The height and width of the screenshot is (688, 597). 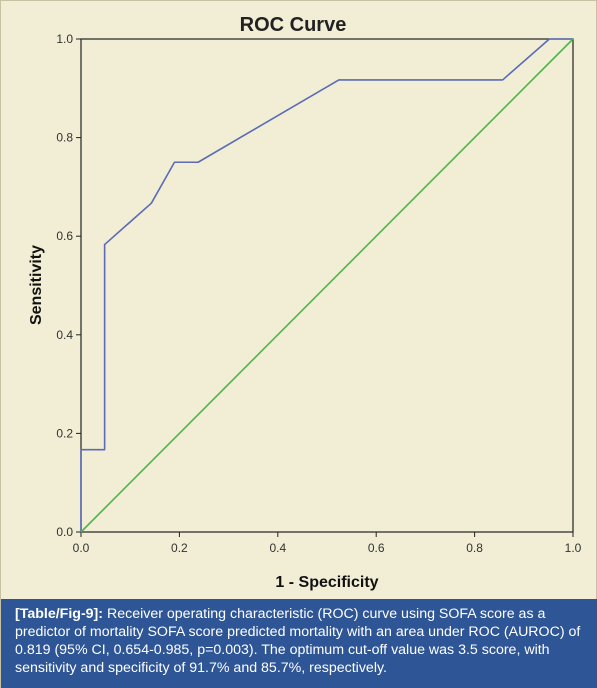 What do you see at coordinates (179, 548) in the screenshot?
I see `x-tick-label: 0.2` at bounding box center [179, 548].